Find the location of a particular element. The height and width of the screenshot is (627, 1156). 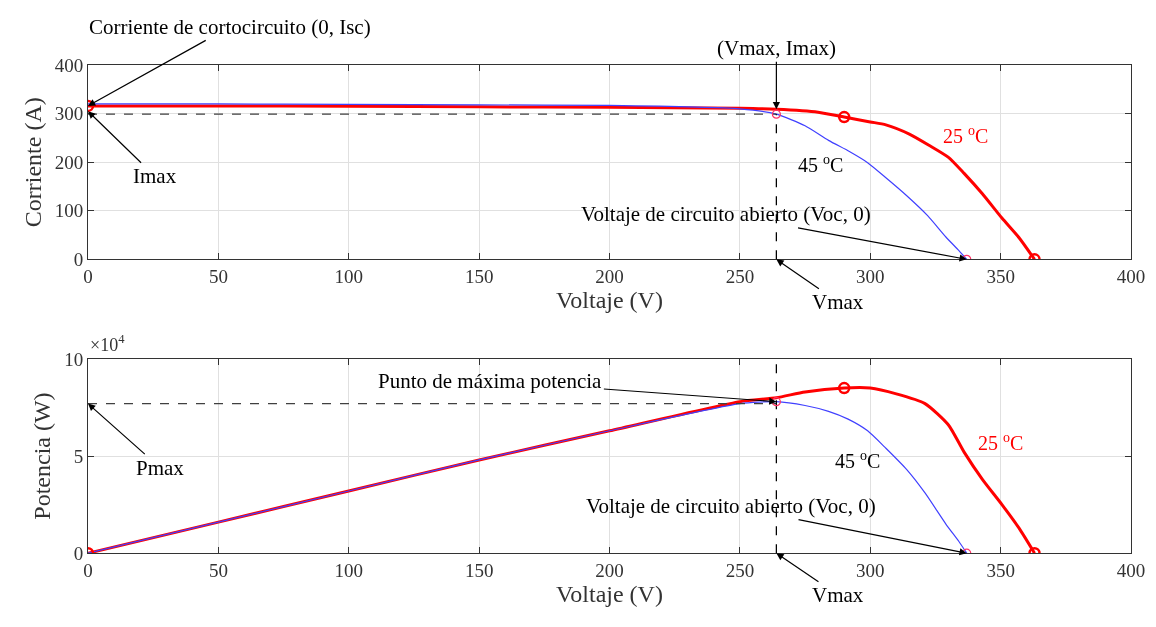

y-tick-label: 300 is located at coordinates (69, 114).